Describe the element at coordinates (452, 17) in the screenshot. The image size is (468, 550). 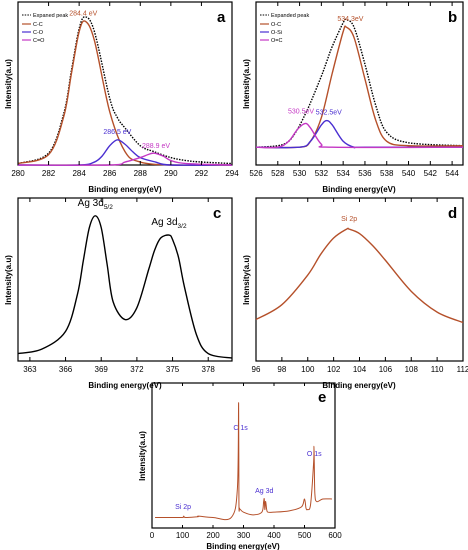
I see `panel-b-letter: b` at that location.